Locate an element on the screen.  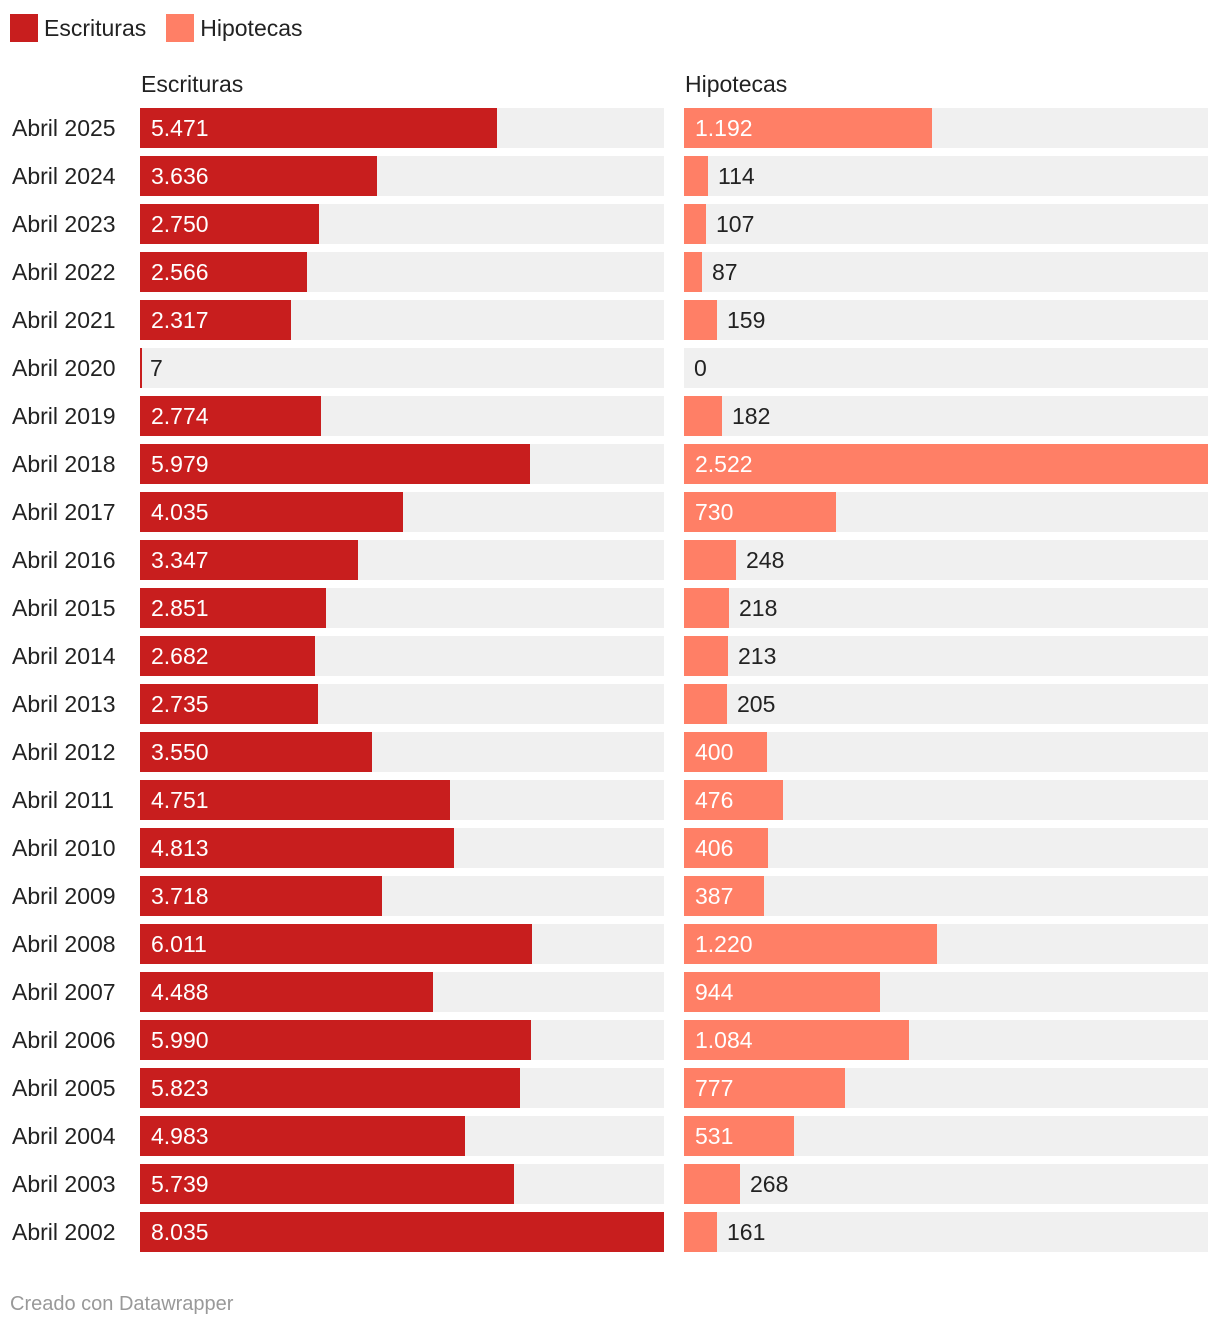
data-label: 205 is located at coordinates (756, 704).